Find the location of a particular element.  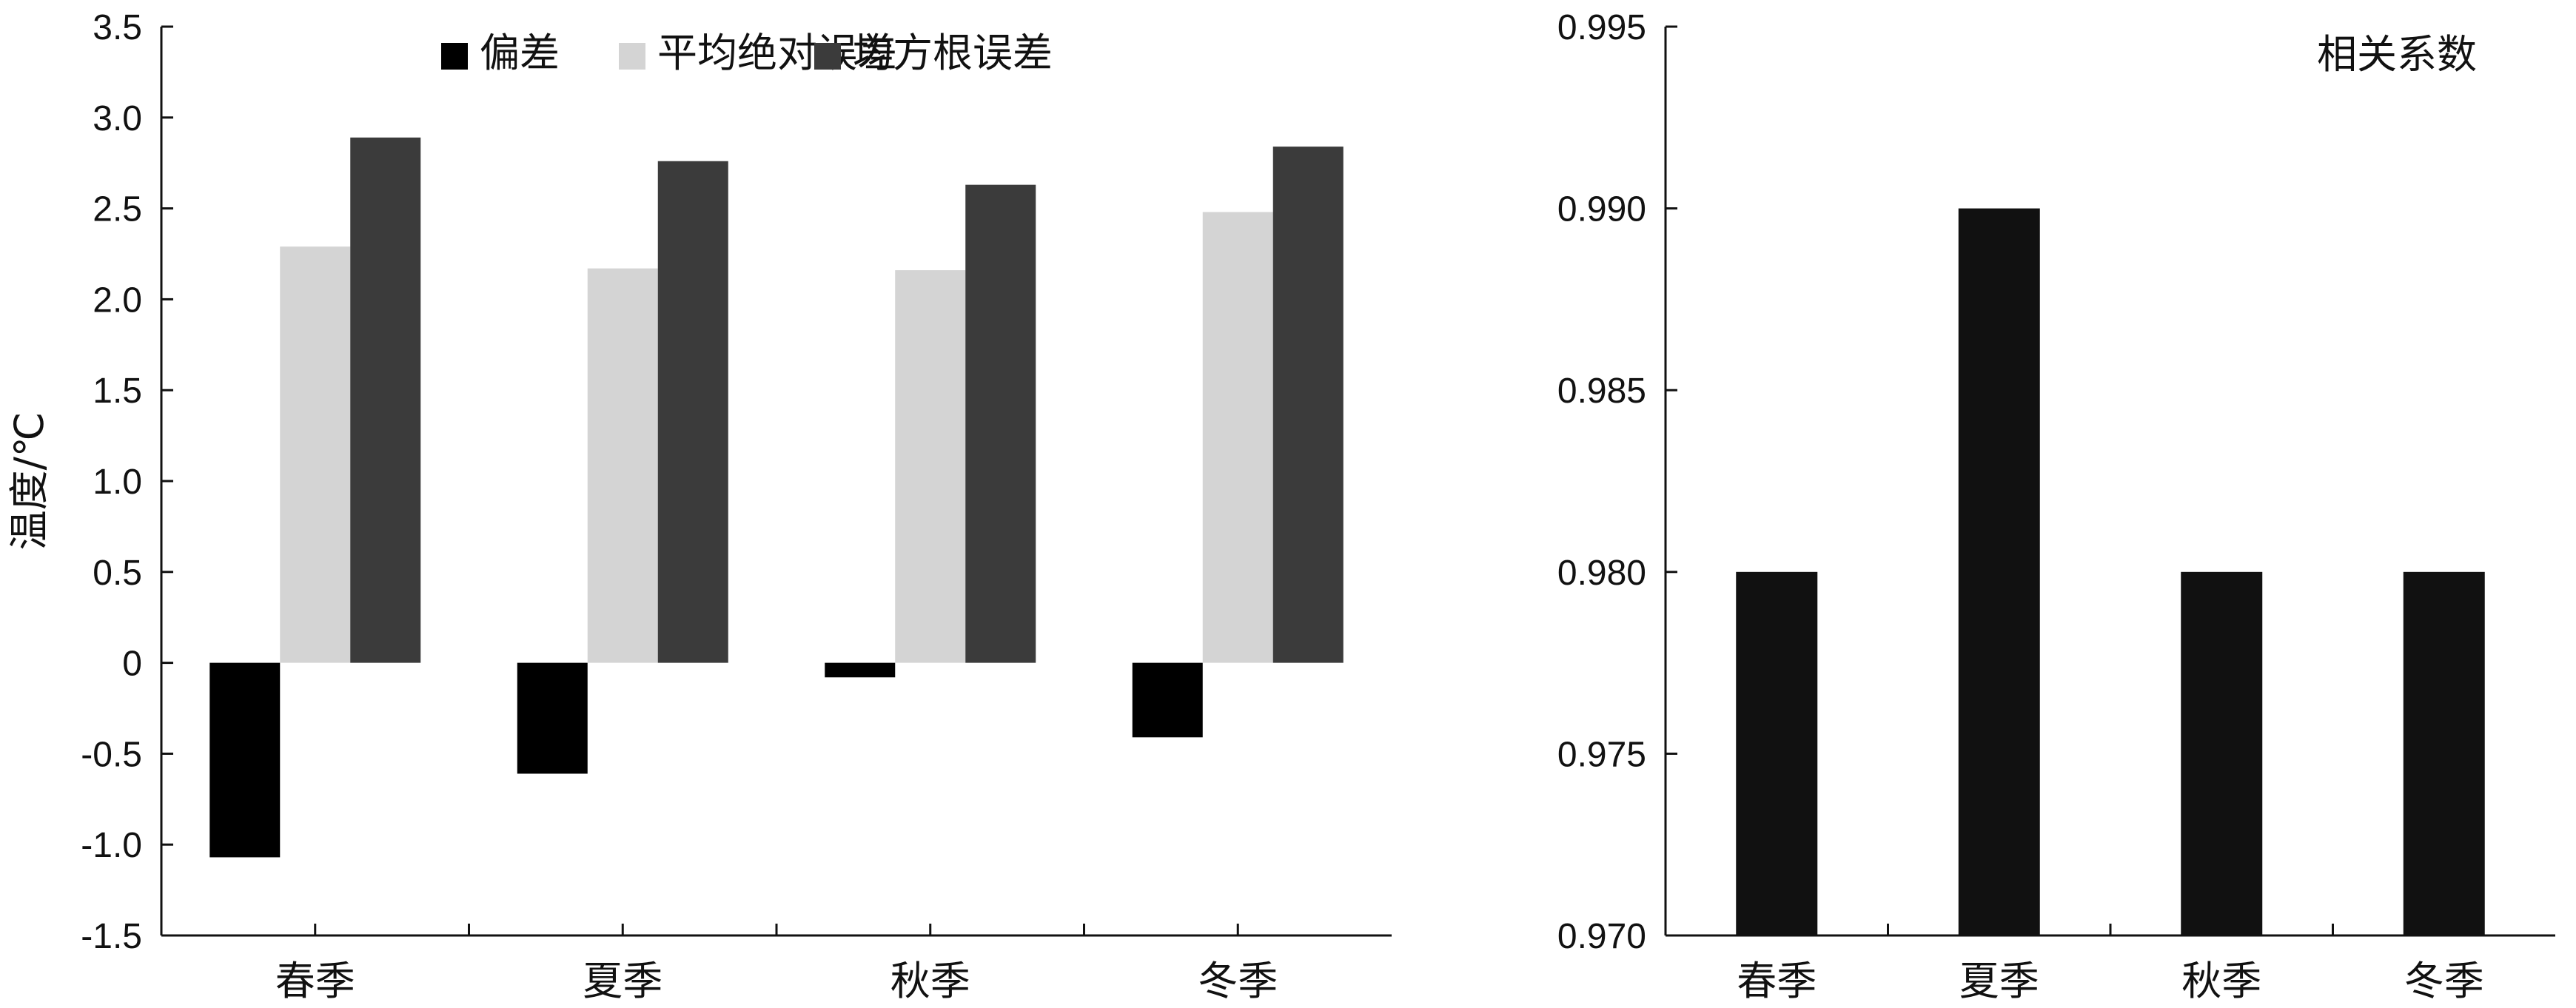

right-y-tick-label: 0.980 is located at coordinates (1601, 573).